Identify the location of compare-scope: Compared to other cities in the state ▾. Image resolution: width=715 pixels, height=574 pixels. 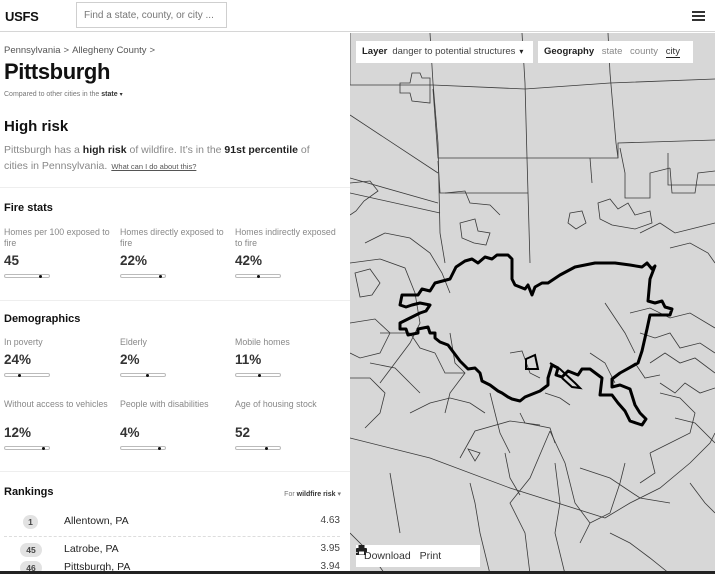
(63, 94).